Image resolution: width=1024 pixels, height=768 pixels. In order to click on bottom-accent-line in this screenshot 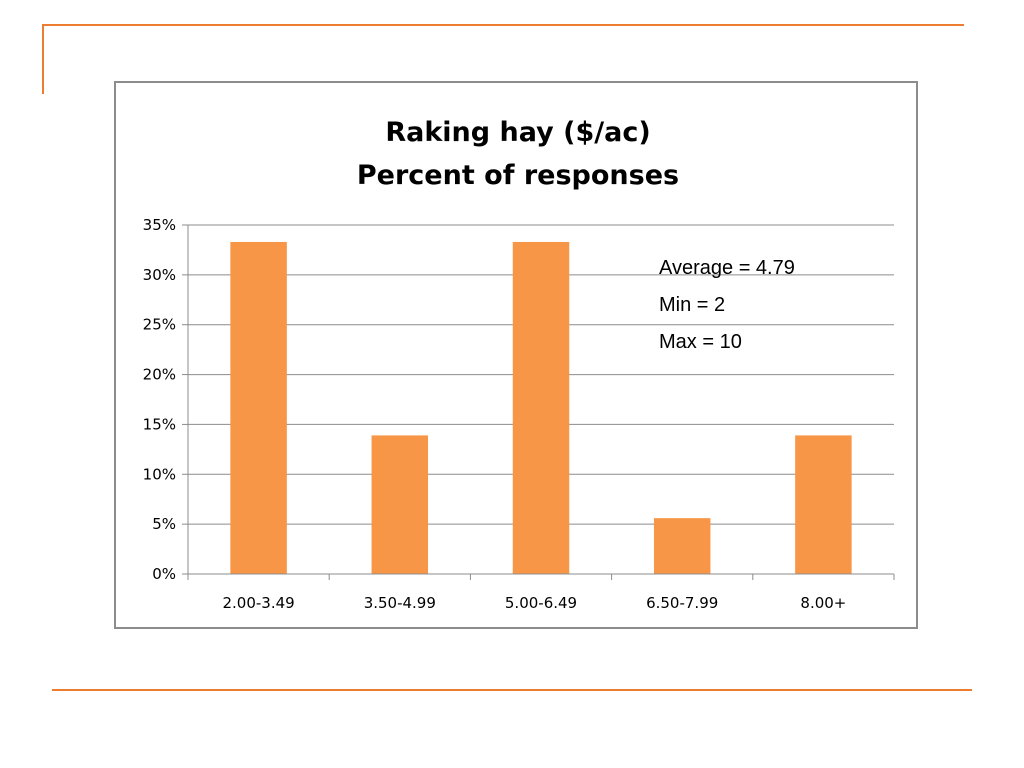, I will do `click(512, 690)`.